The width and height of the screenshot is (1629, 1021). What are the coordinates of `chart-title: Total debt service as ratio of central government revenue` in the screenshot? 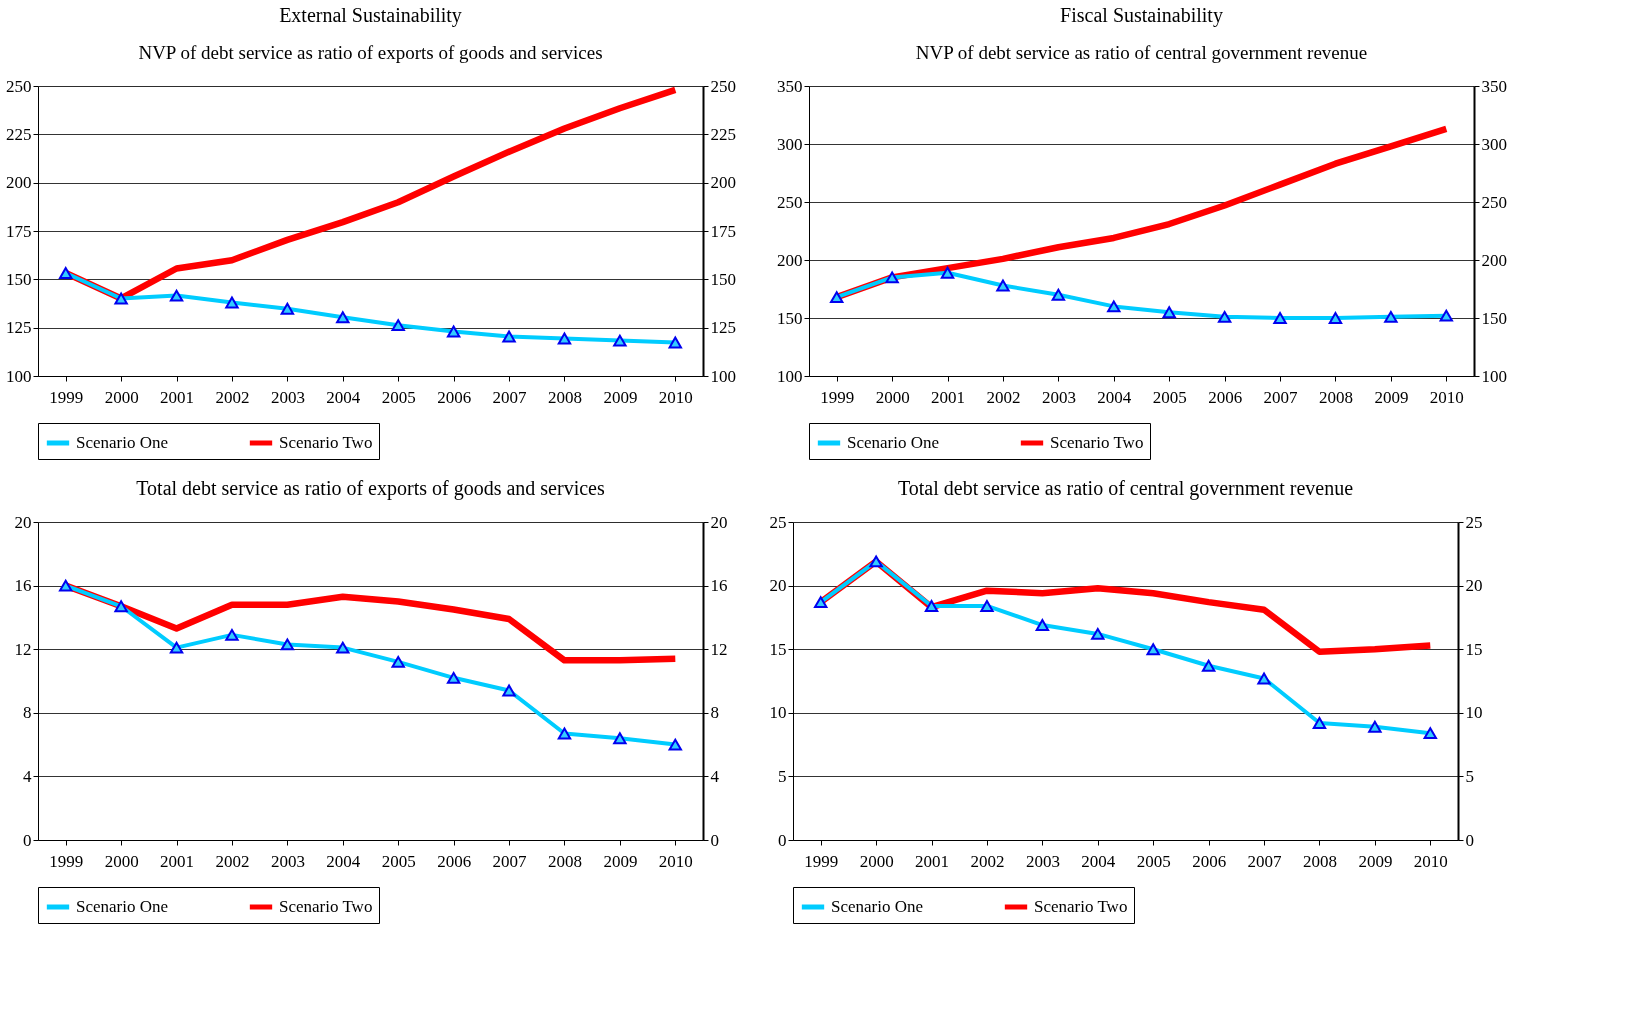 It's located at (1125, 488).